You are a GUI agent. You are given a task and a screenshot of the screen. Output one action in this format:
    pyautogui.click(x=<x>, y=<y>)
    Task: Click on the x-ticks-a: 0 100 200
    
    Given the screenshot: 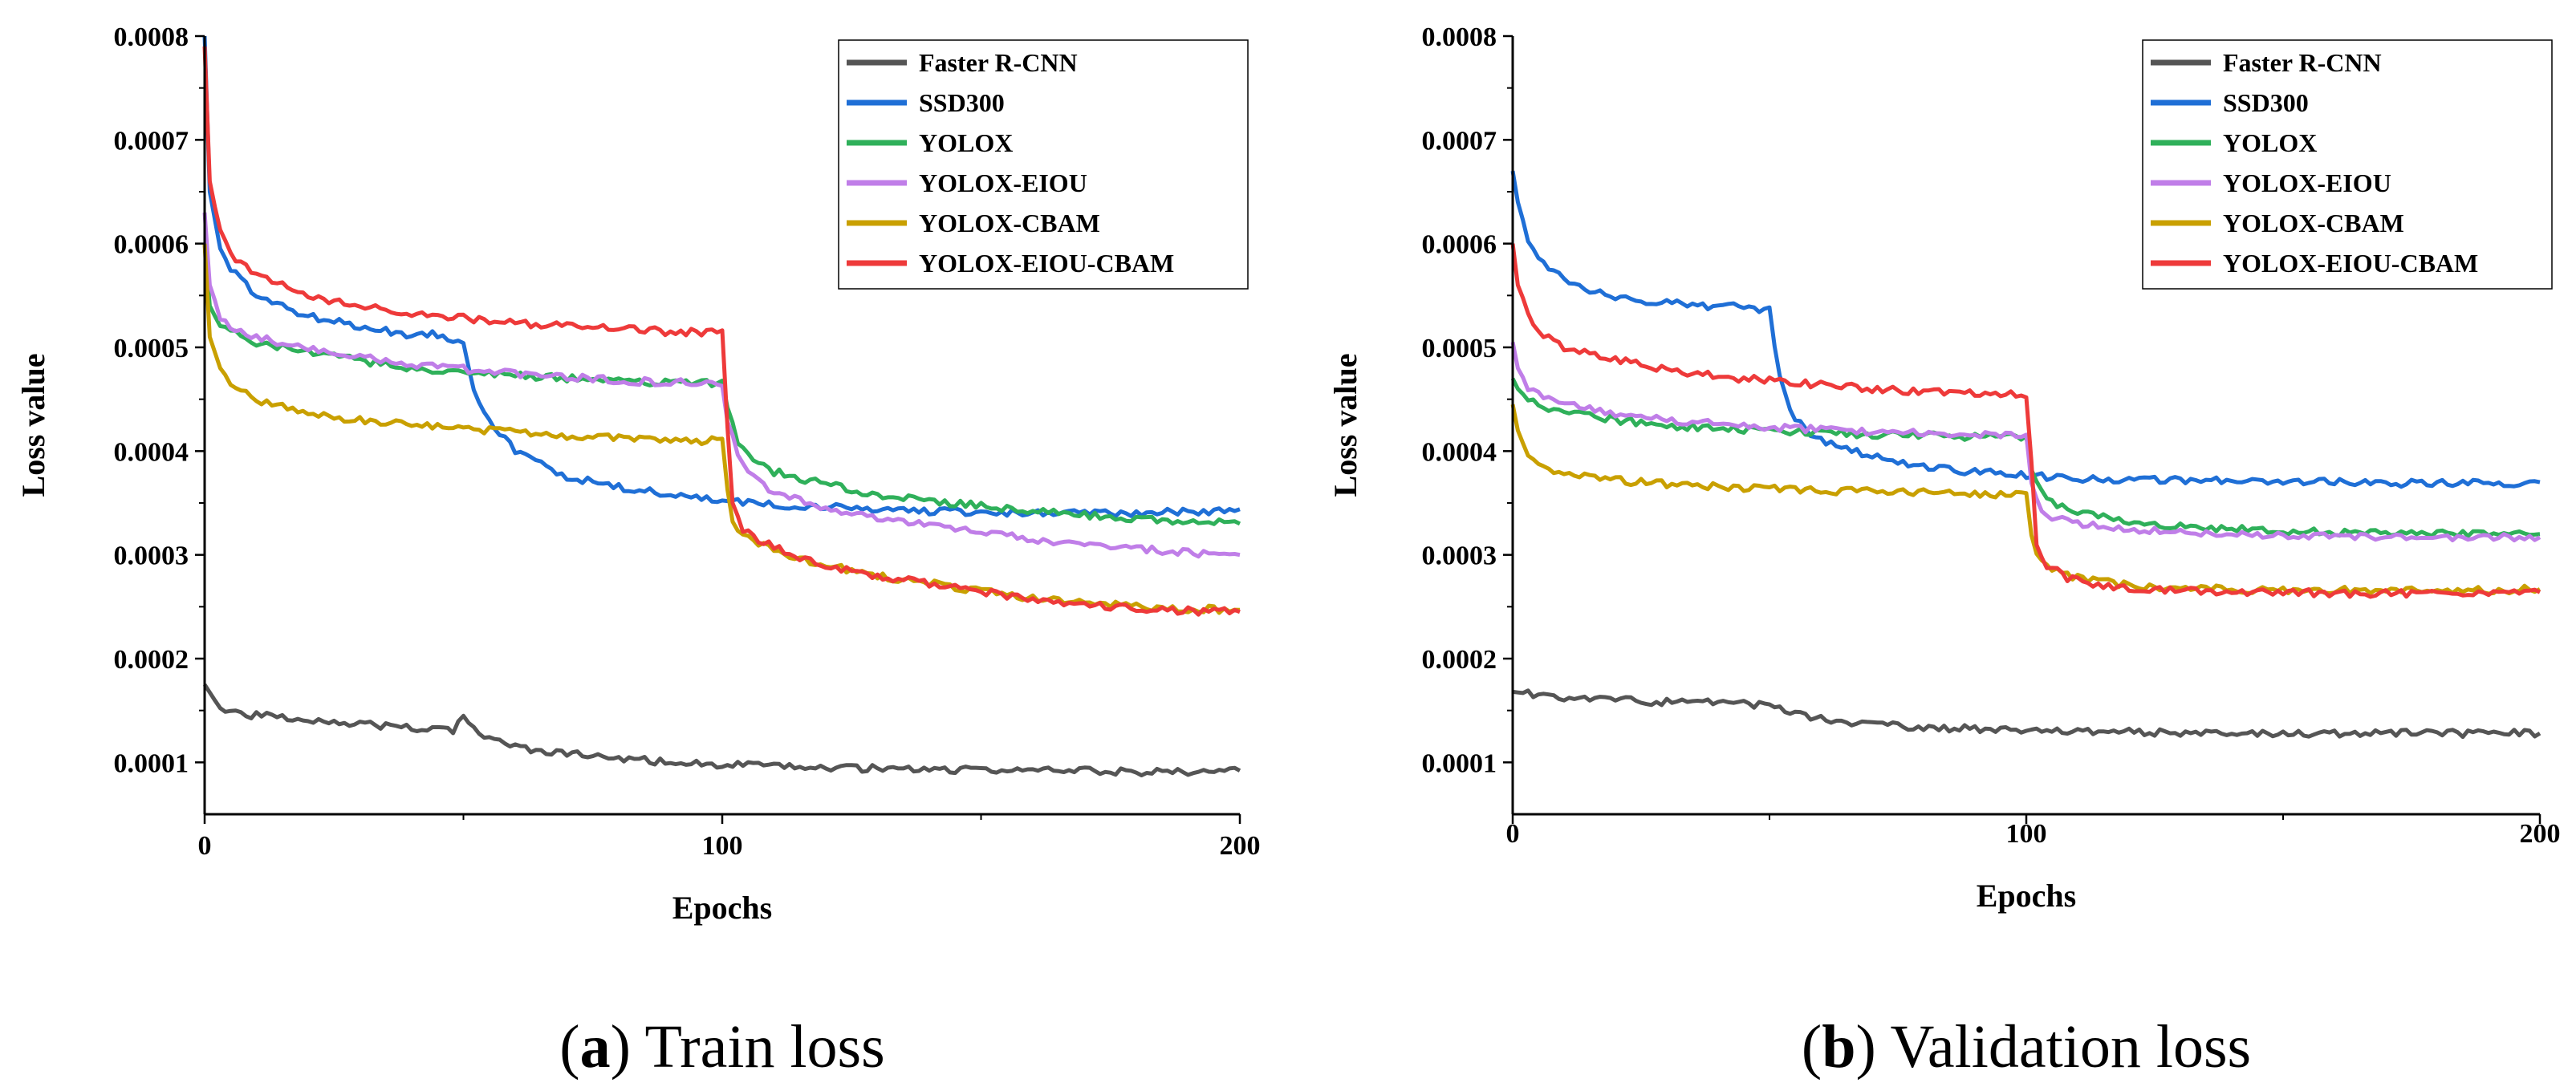 What is the action you would take?
    pyautogui.click(x=730, y=838)
    